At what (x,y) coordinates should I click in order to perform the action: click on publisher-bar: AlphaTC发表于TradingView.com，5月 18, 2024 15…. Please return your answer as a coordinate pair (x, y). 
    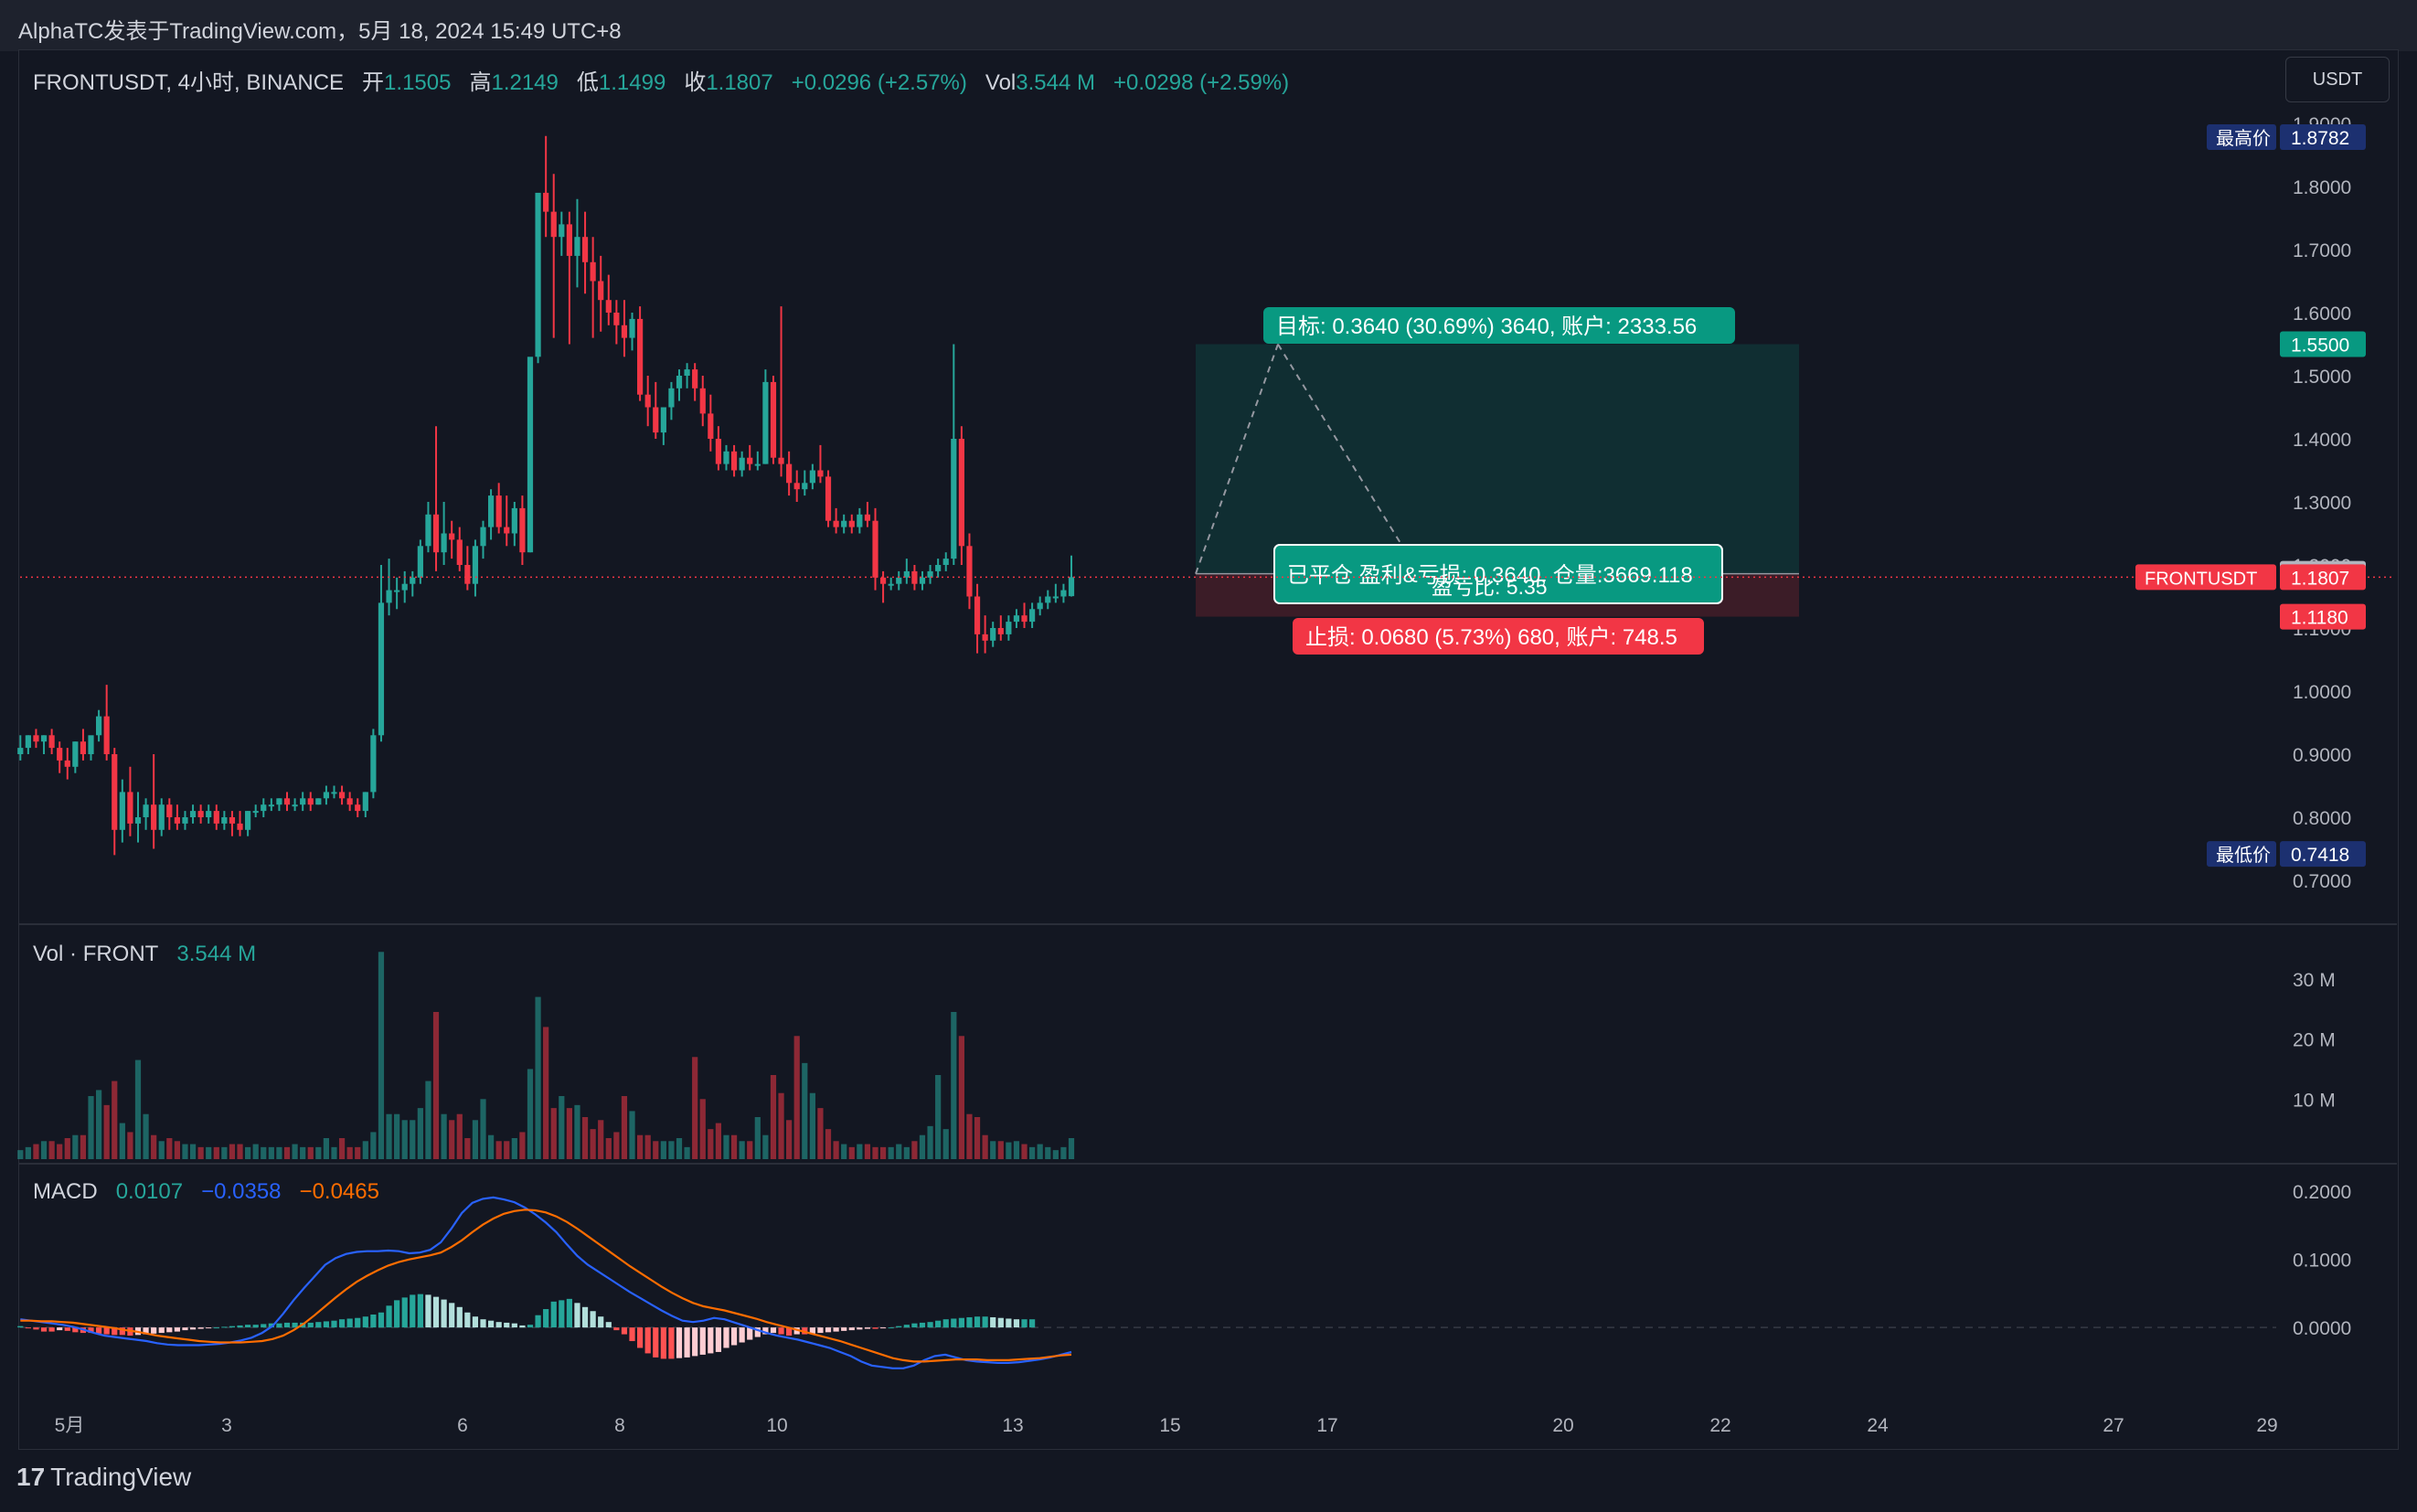
    Looking at the image, I should click on (1208, 25).